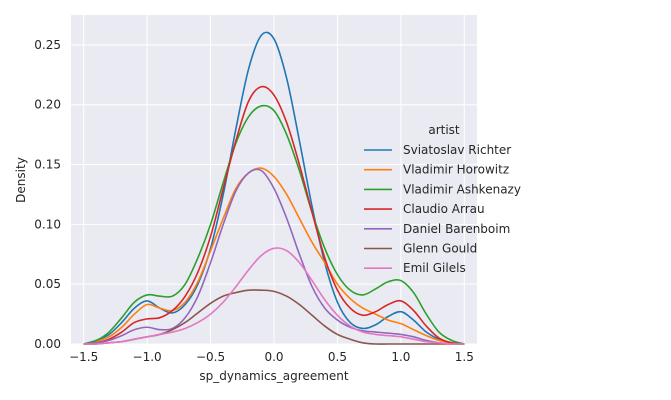 This screenshot has height=400, width=671. I want to click on y-tick-label: 0.15, so click(47, 165).